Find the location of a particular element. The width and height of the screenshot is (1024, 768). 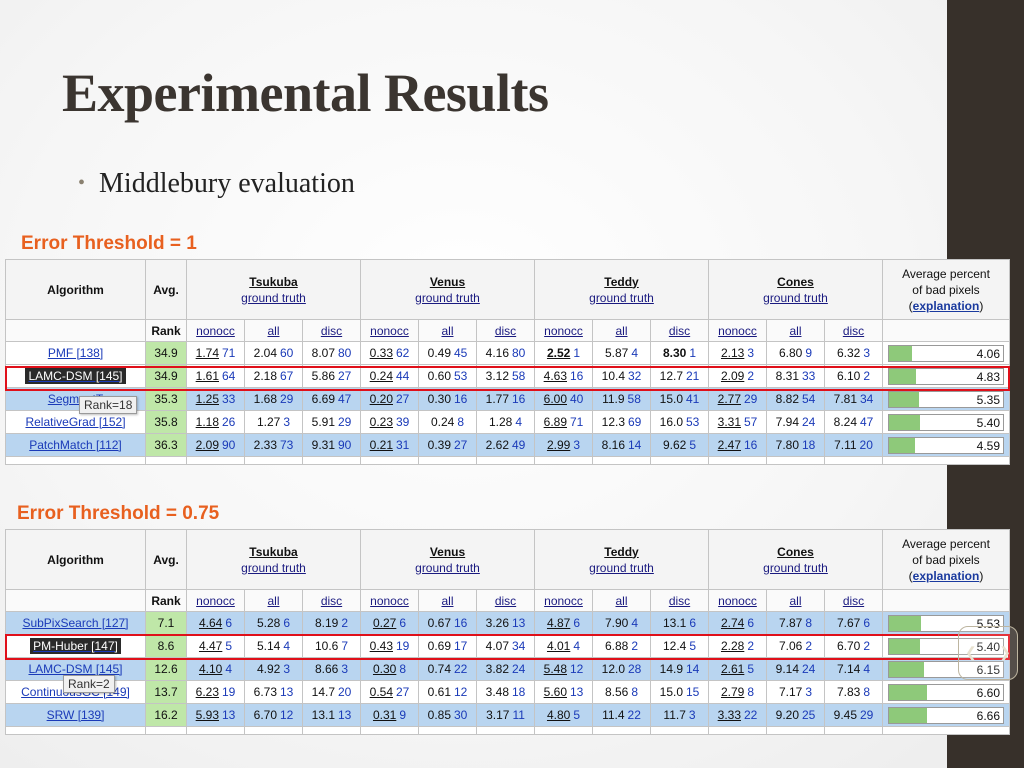

algorithm-link: RelativeGrad [152] is located at coordinates (75, 422).